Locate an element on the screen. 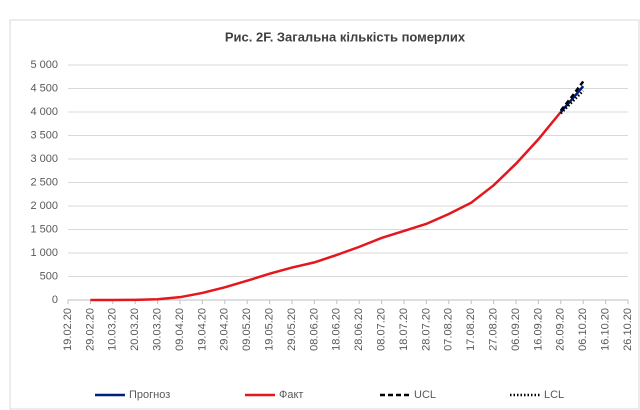 Image resolution: width=640 pixels, height=410 pixels. x-tick-label: 28.07.20 is located at coordinates (426, 329).